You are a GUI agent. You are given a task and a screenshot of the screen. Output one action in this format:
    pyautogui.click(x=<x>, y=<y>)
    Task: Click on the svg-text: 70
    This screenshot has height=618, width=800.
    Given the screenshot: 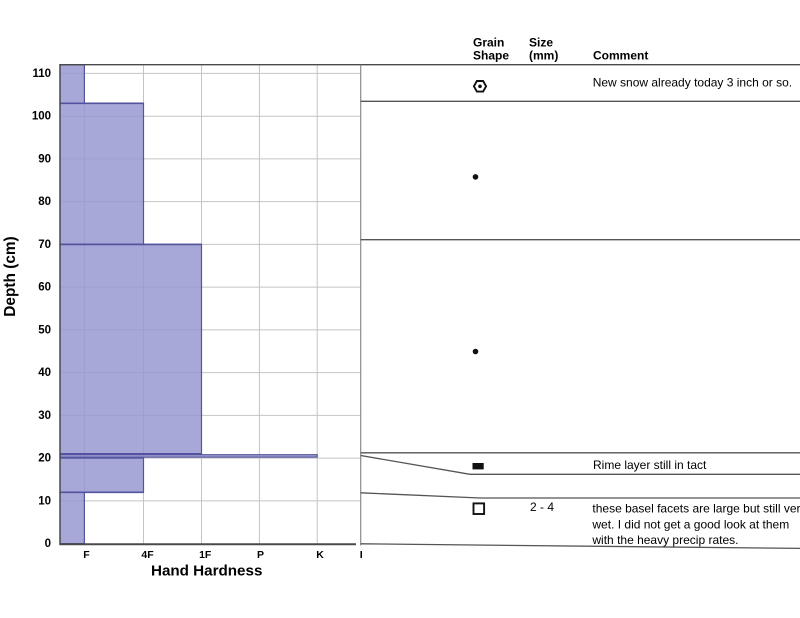 What is the action you would take?
    pyautogui.click(x=44, y=245)
    